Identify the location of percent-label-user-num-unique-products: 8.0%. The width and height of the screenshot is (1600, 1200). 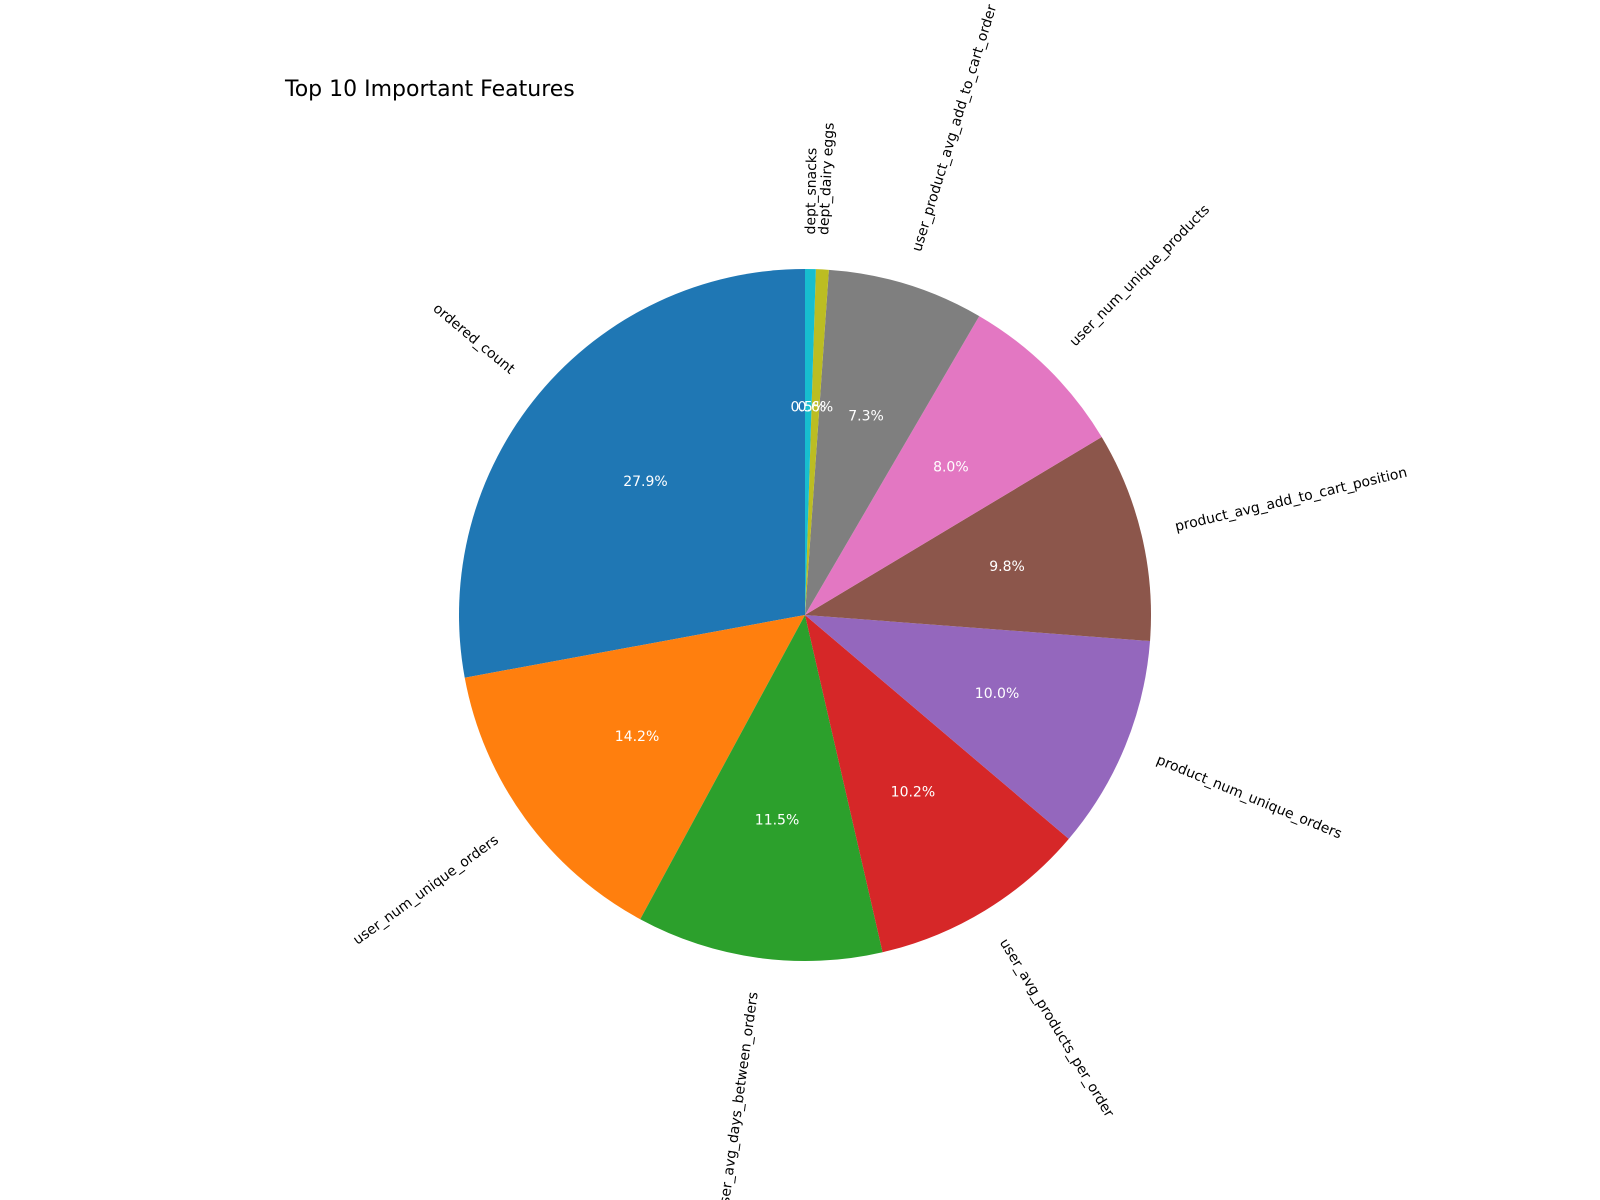
(951, 467).